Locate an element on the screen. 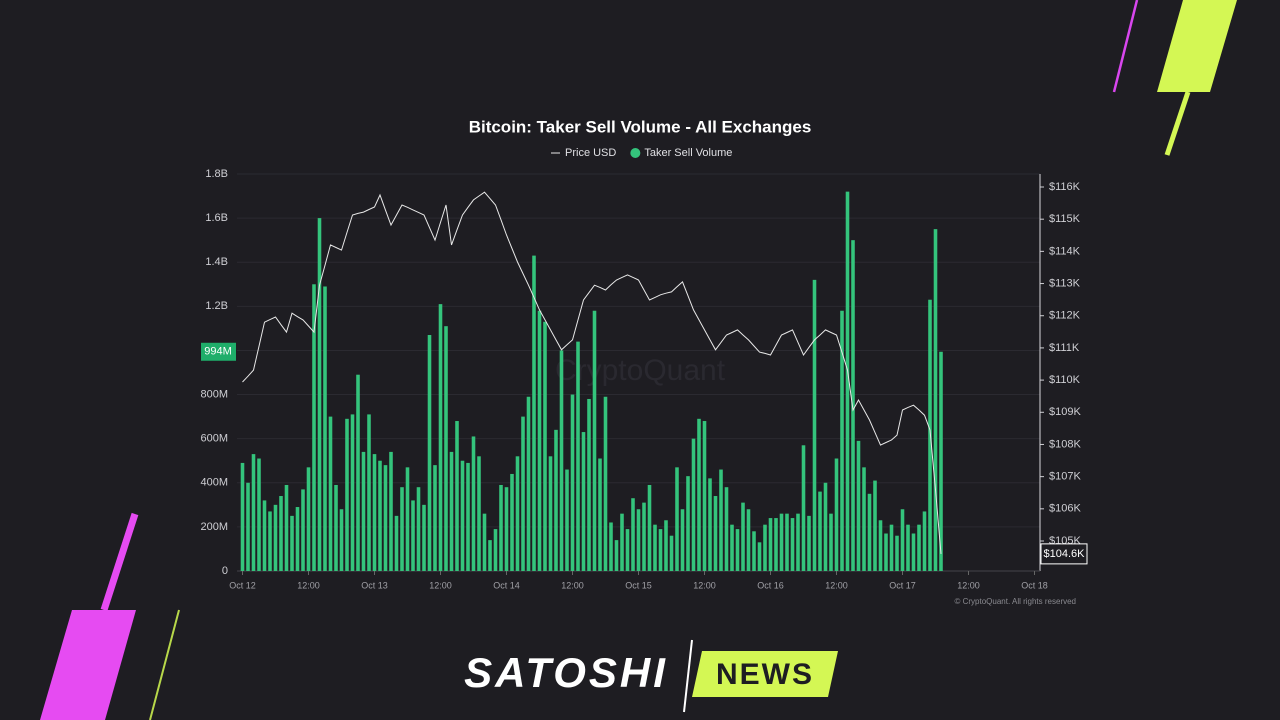  y2-tick-label: $112K is located at coordinates (1065, 316).